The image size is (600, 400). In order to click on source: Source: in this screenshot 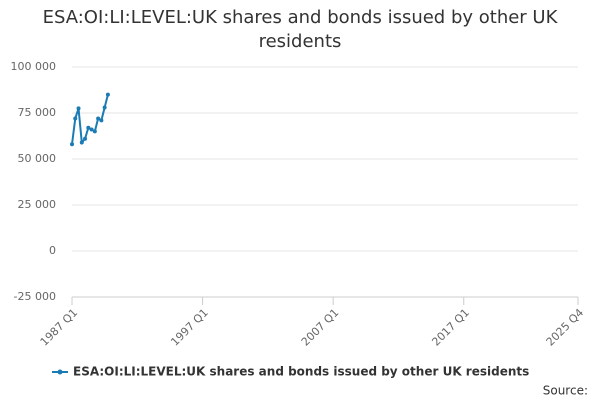, I will do `click(565, 391)`.